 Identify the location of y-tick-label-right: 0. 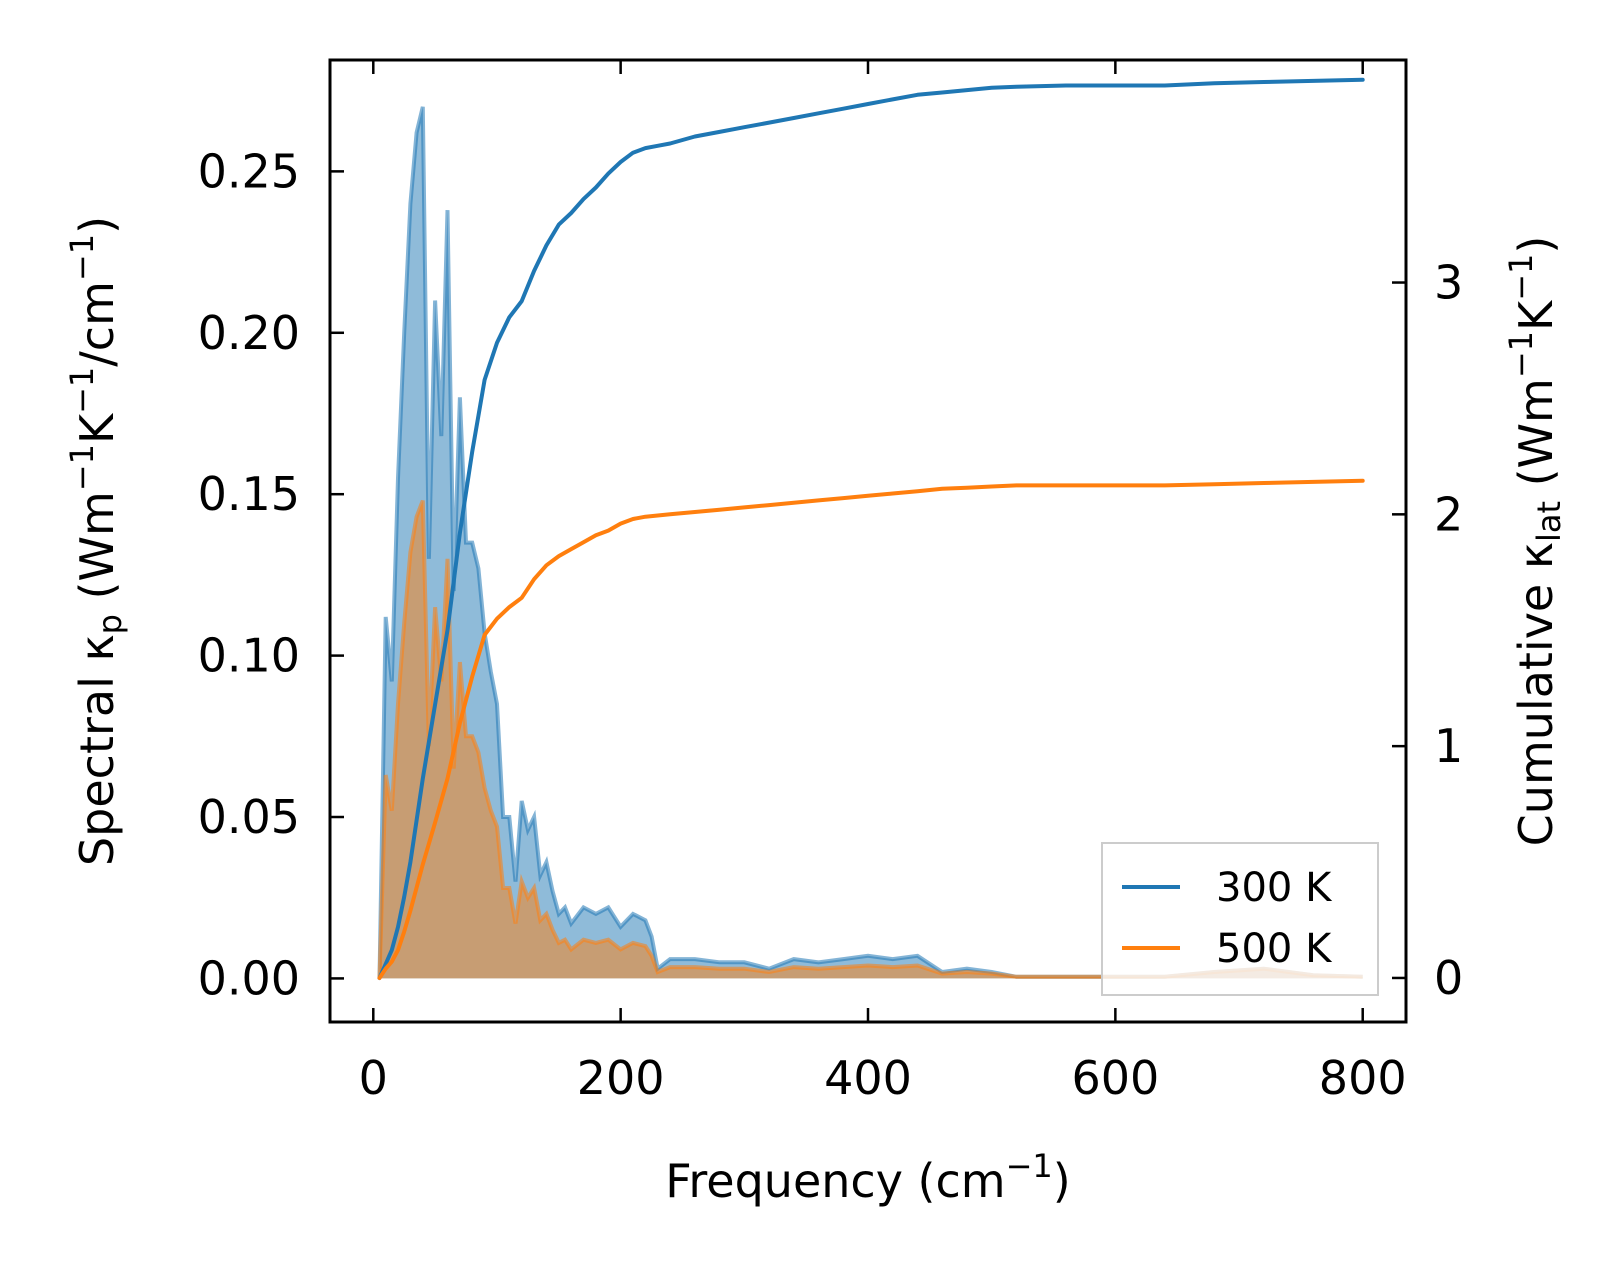
(1448, 978).